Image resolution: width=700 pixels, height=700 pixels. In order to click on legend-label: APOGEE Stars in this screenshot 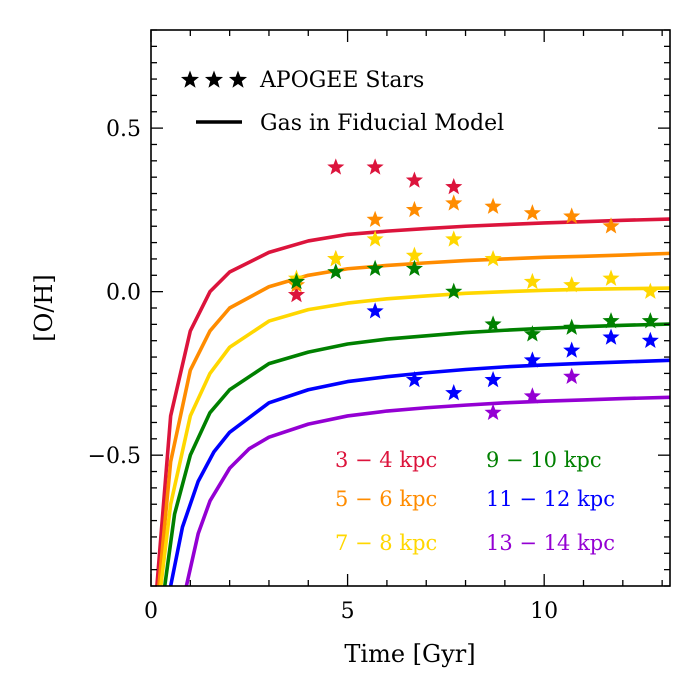, I will do `click(341, 80)`.